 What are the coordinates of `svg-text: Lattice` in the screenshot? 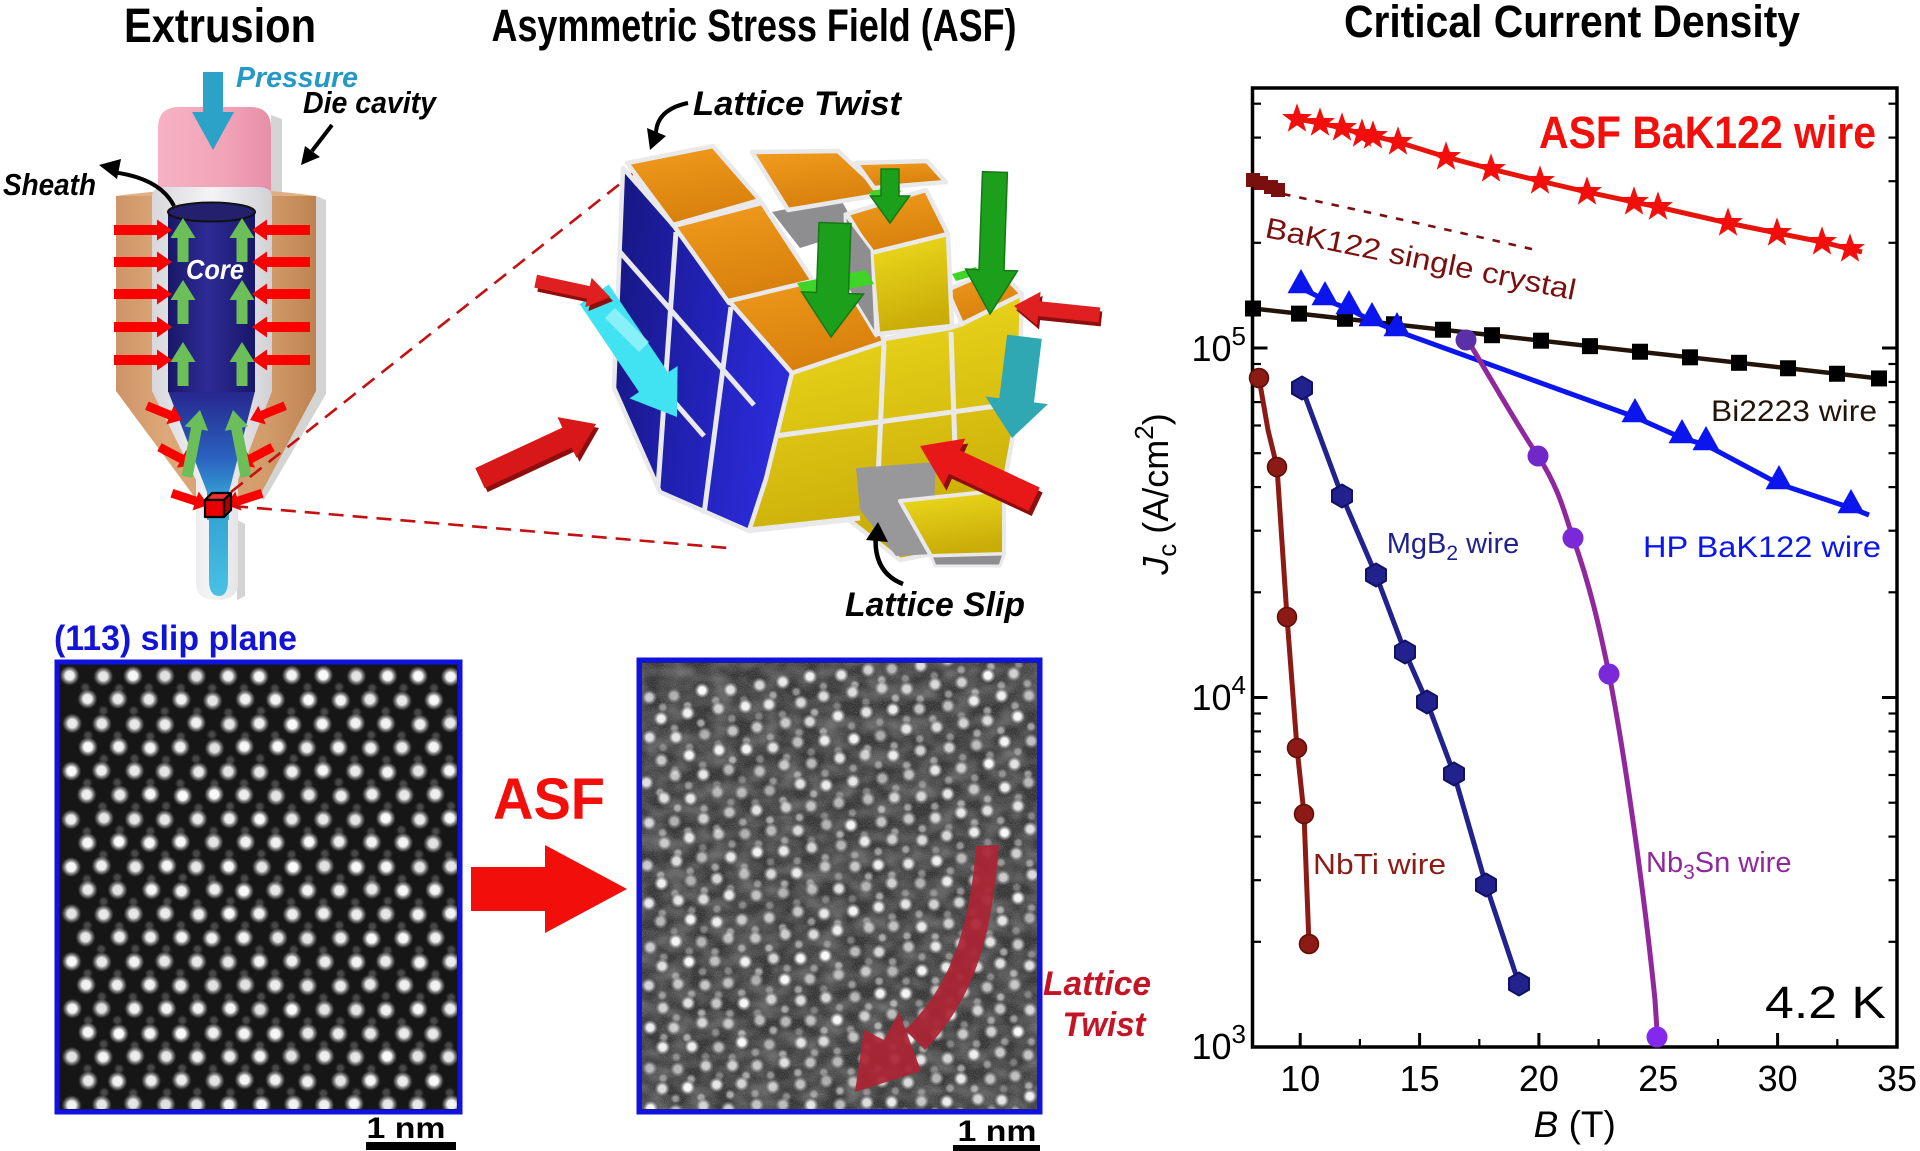 It's located at (1097, 984).